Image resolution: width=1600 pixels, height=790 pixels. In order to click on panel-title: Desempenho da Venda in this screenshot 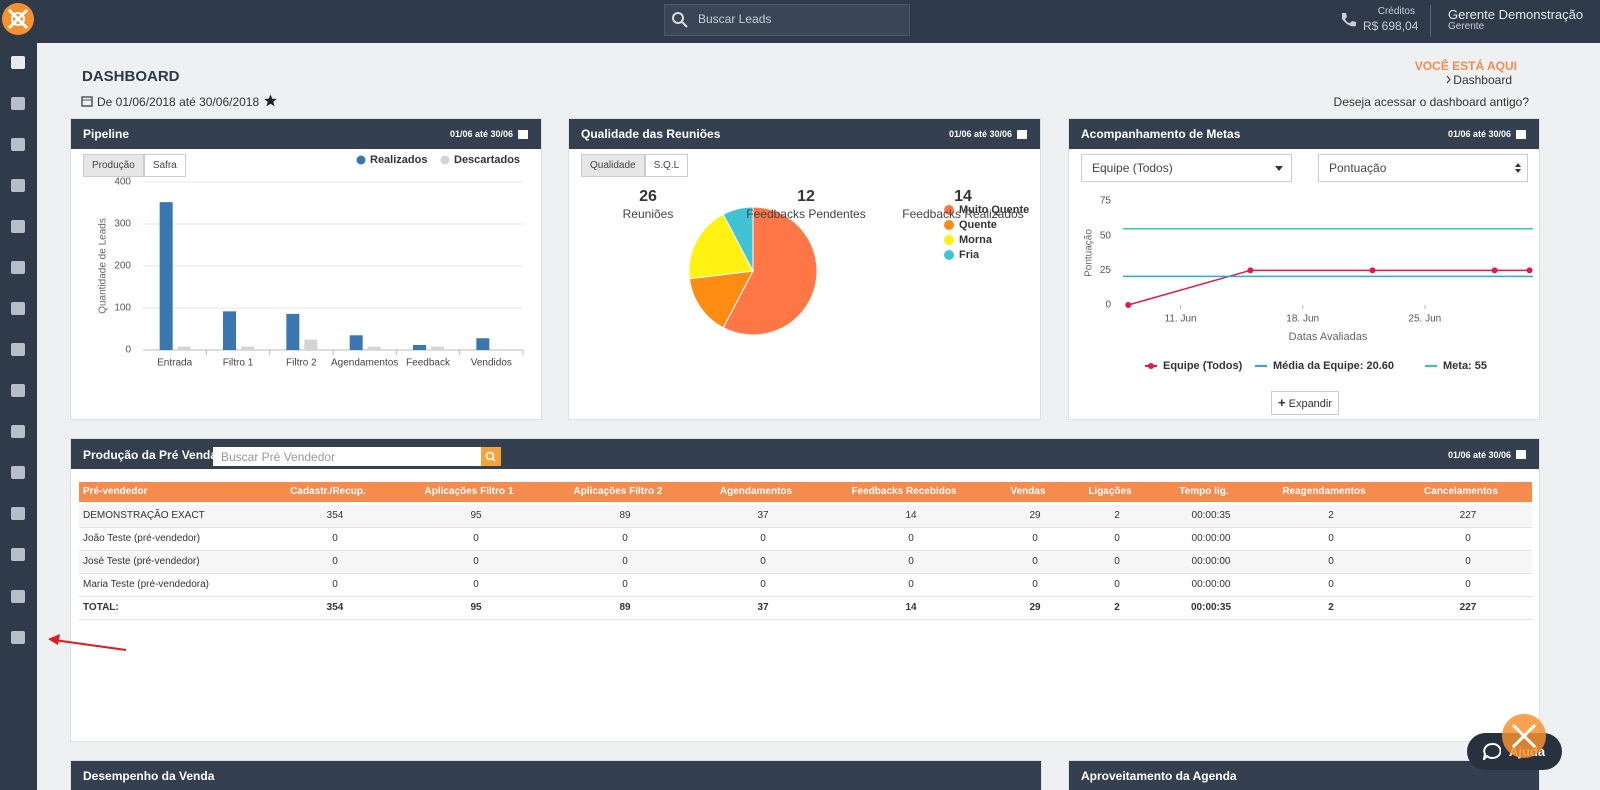, I will do `click(149, 776)`.